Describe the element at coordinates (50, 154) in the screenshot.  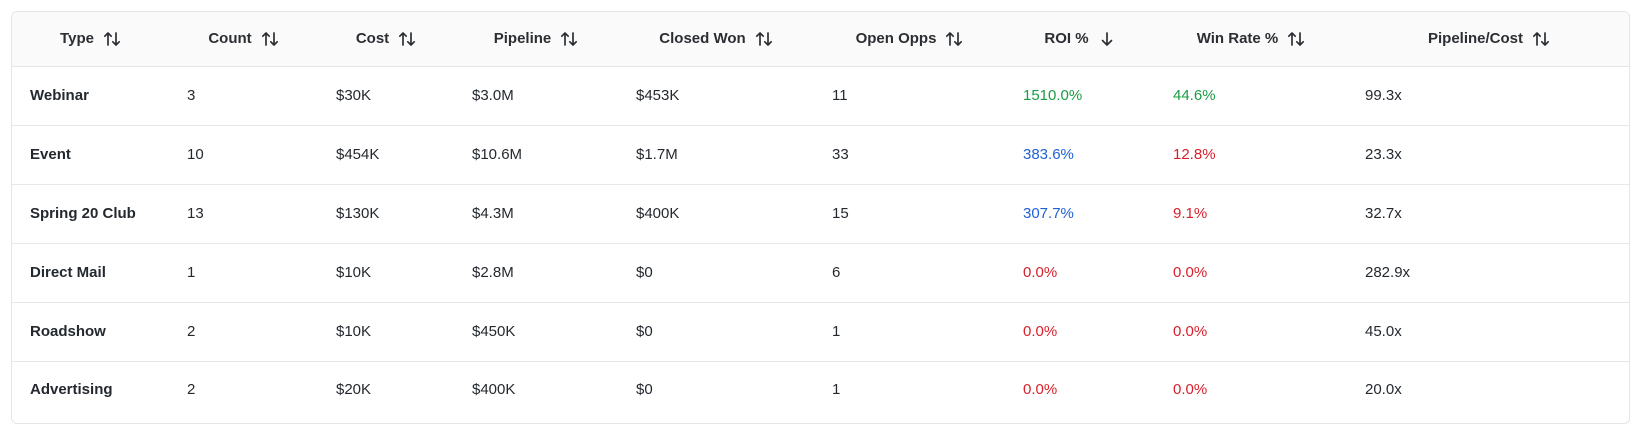
I see `cell-type: Event` at that location.